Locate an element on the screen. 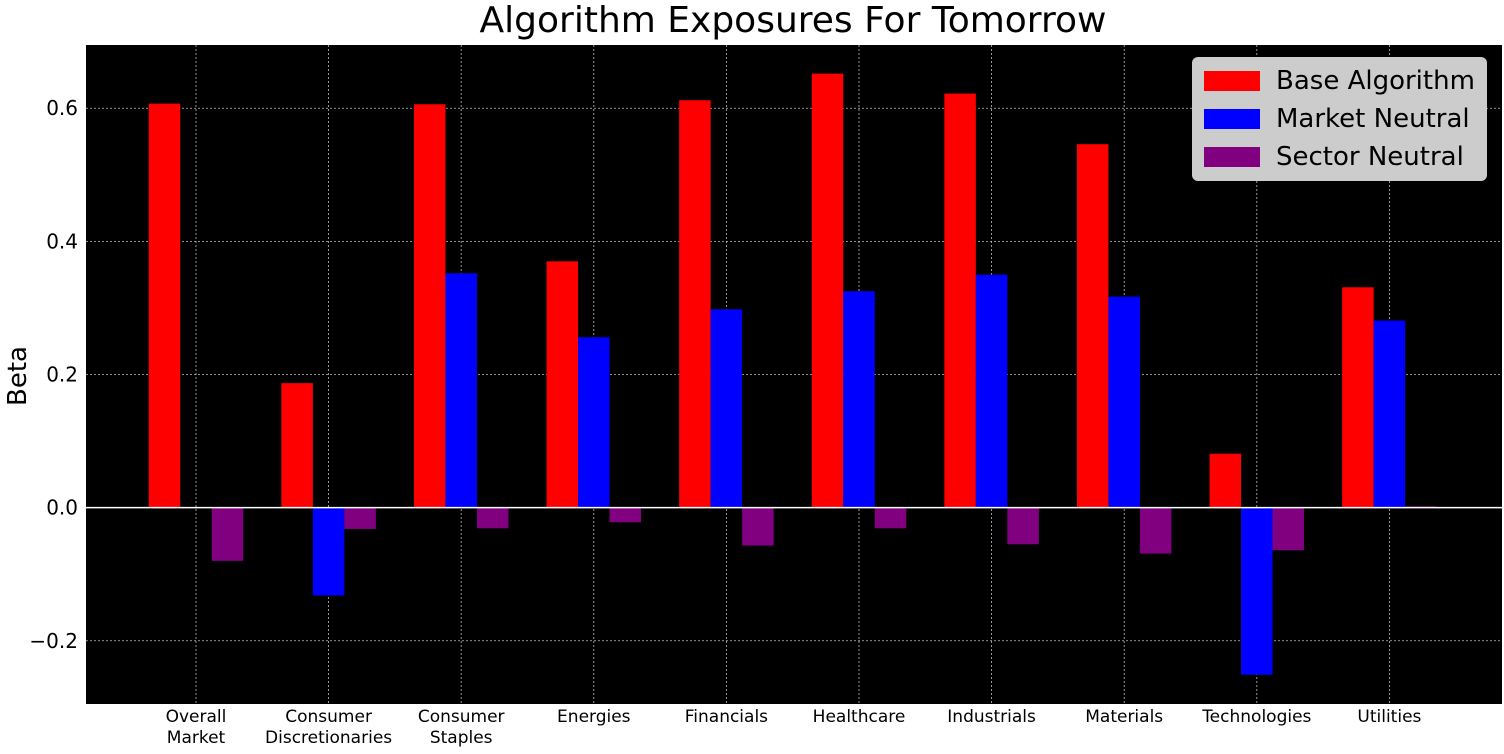 The height and width of the screenshot is (754, 1504). x-tick-label: Staples is located at coordinates (461, 738).